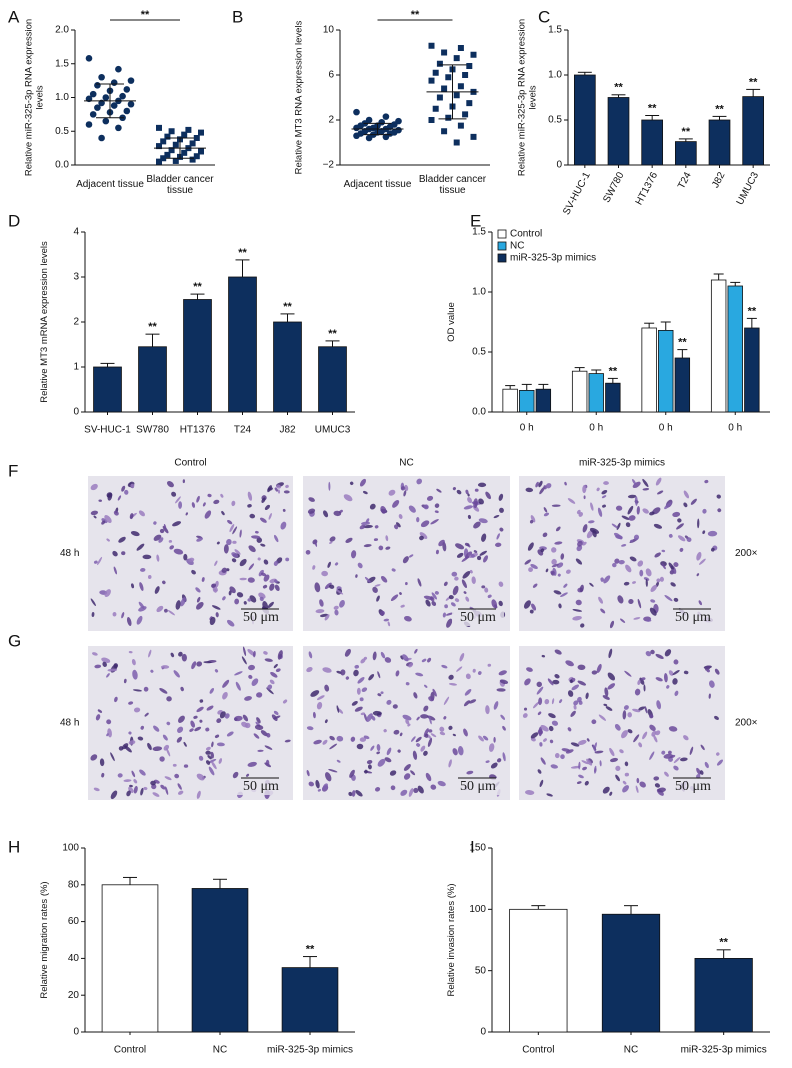 Image resolution: width=792 pixels, height=1068 pixels. I want to click on label-box: OD value, so click(451, 322).